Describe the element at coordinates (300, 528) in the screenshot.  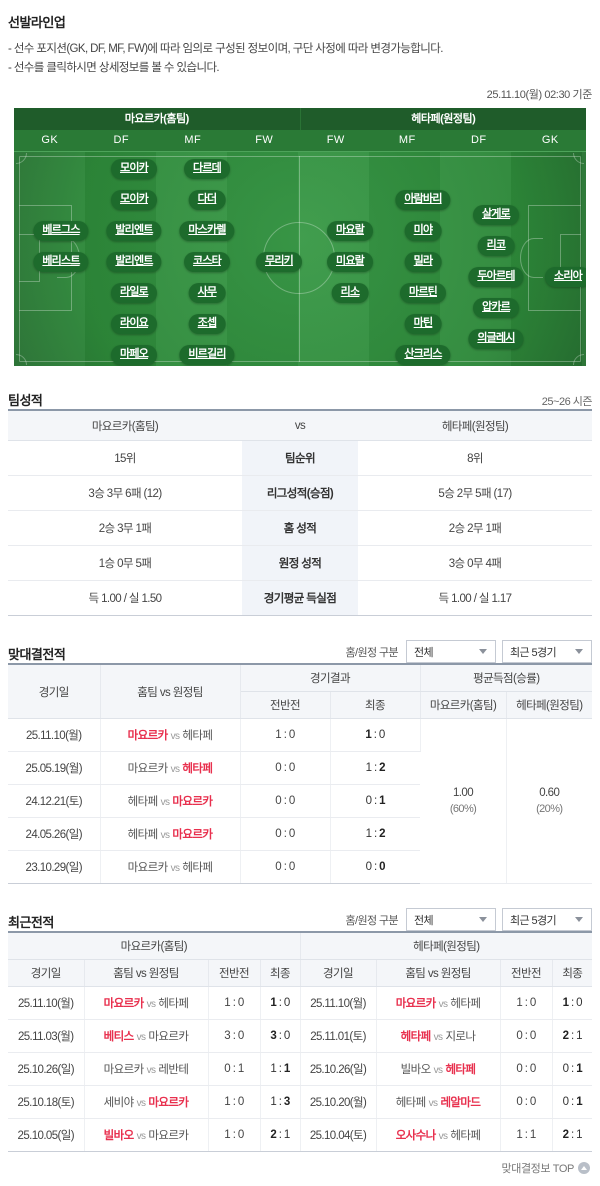
I see `team-stats-label-cell: 홈 성적` at that location.